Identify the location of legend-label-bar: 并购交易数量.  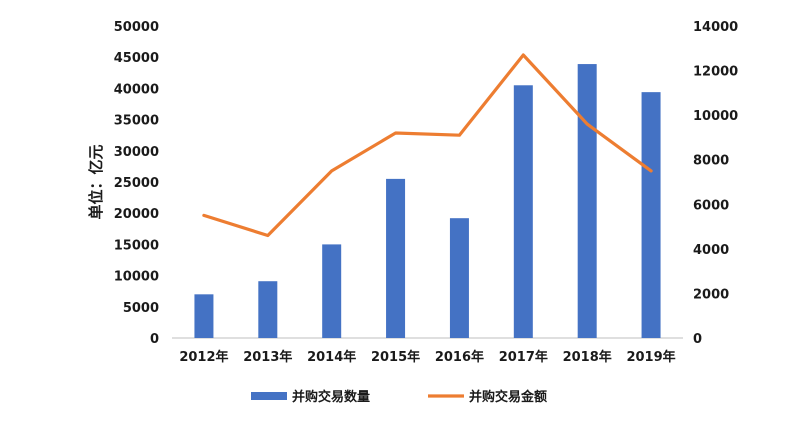
(331, 397).